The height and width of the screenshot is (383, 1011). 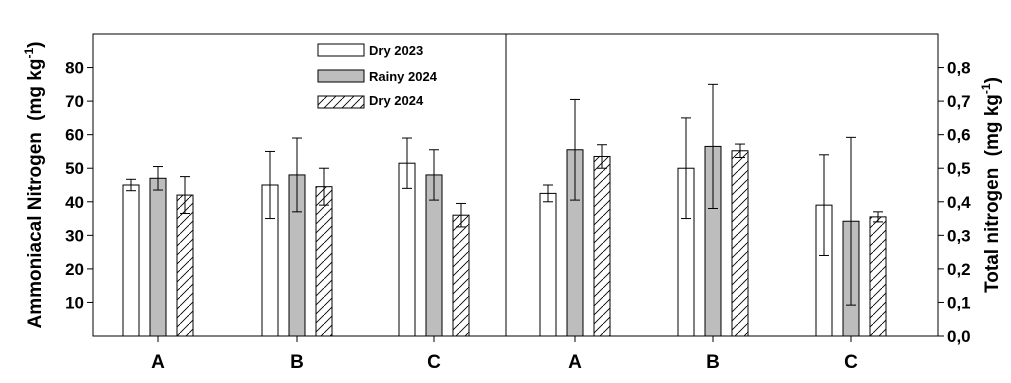 I want to click on right-y-tick-label: 0,1, so click(x=959, y=302).